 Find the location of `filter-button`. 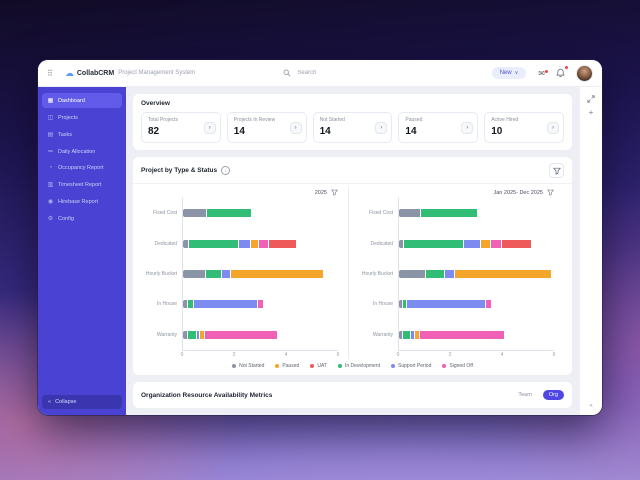

filter-button is located at coordinates (556, 170).